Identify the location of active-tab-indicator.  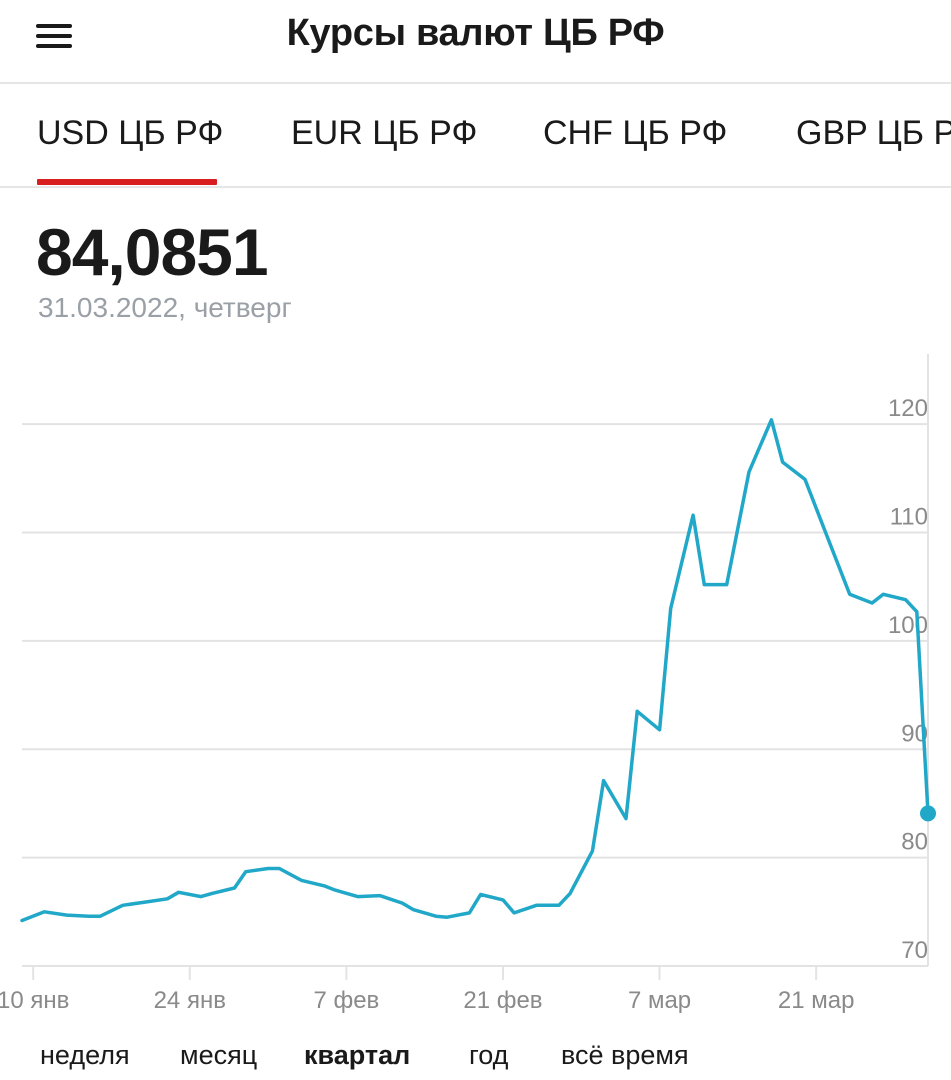
(127, 182).